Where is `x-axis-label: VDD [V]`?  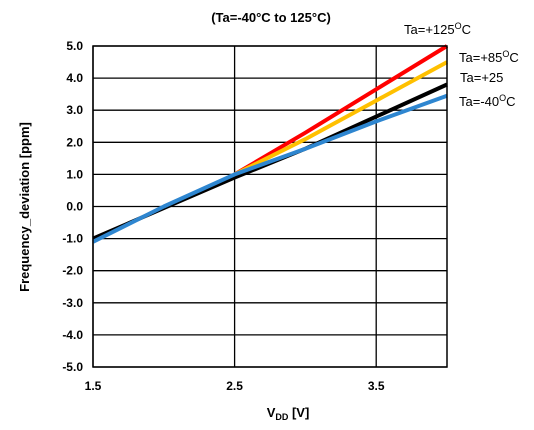 x-axis-label: VDD [V] is located at coordinates (288, 413).